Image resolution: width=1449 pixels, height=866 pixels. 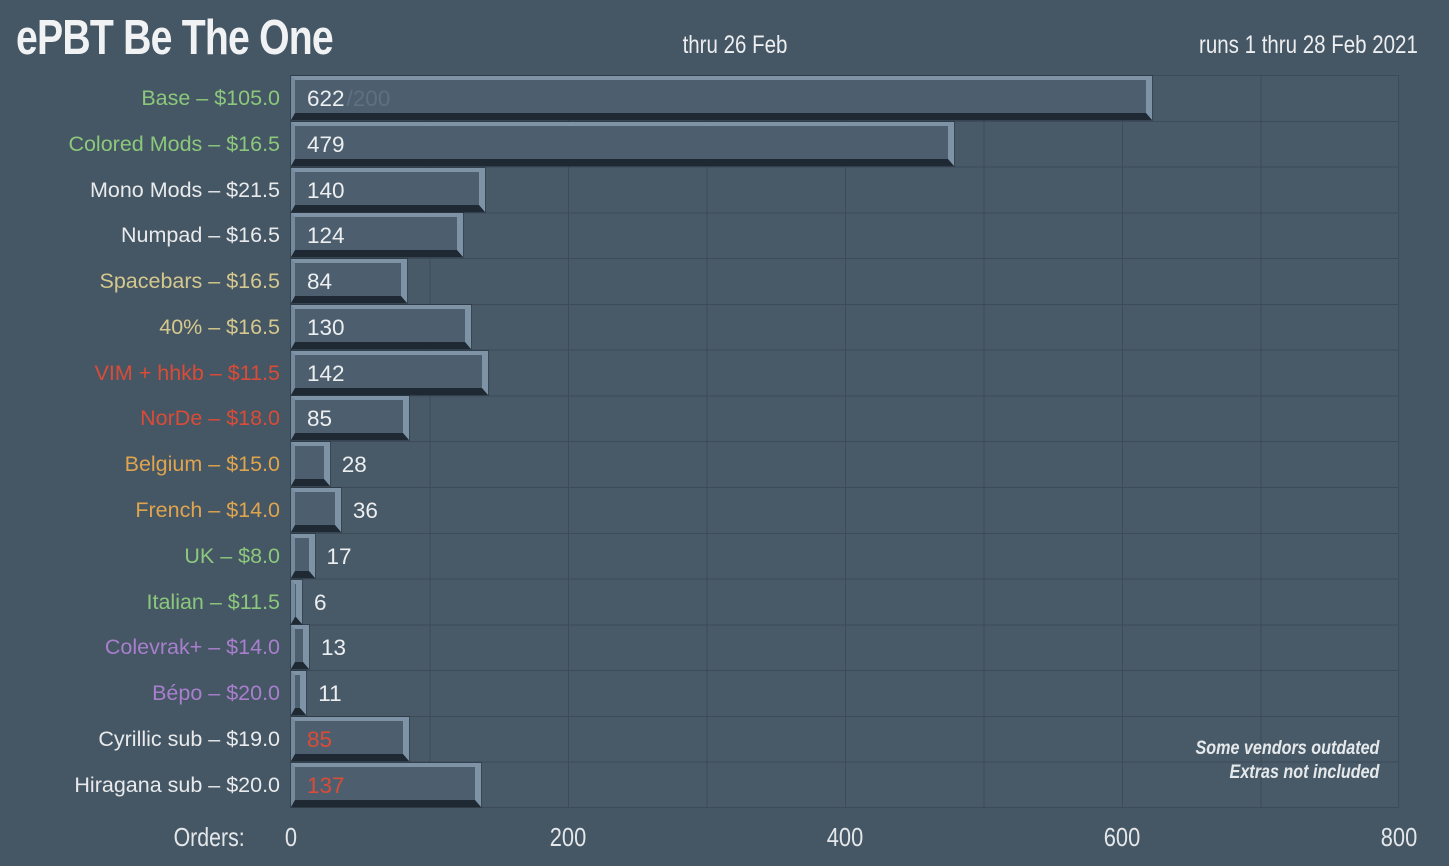 What do you see at coordinates (326, 98) in the screenshot?
I see `bar-value-number: 622` at bounding box center [326, 98].